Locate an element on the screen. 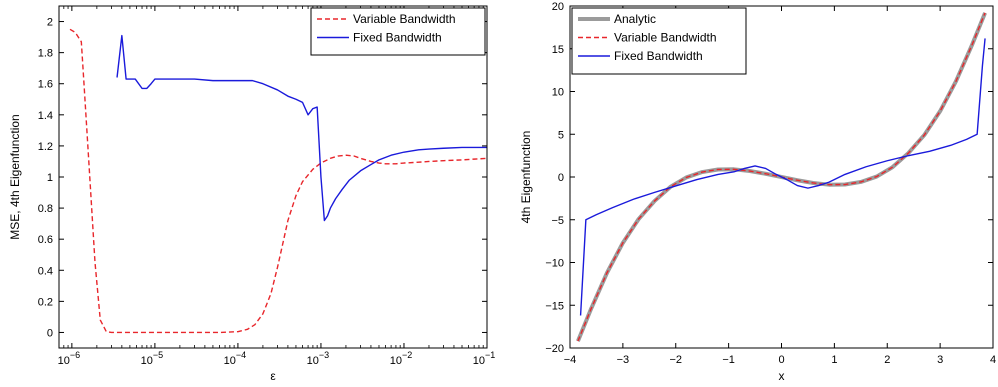  legend-box is located at coordinates (398, 31).